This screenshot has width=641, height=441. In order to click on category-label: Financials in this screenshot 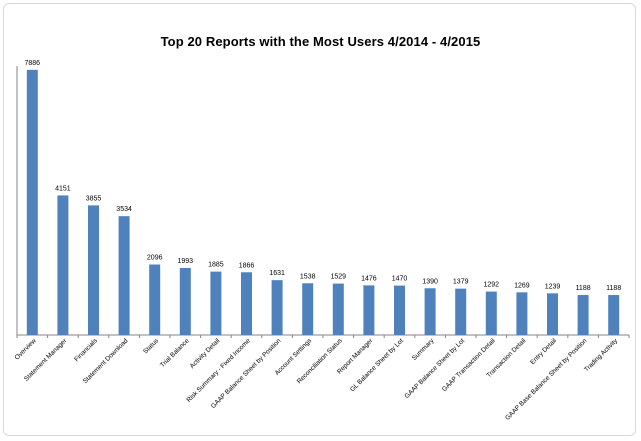, I will do `click(86, 350)`.